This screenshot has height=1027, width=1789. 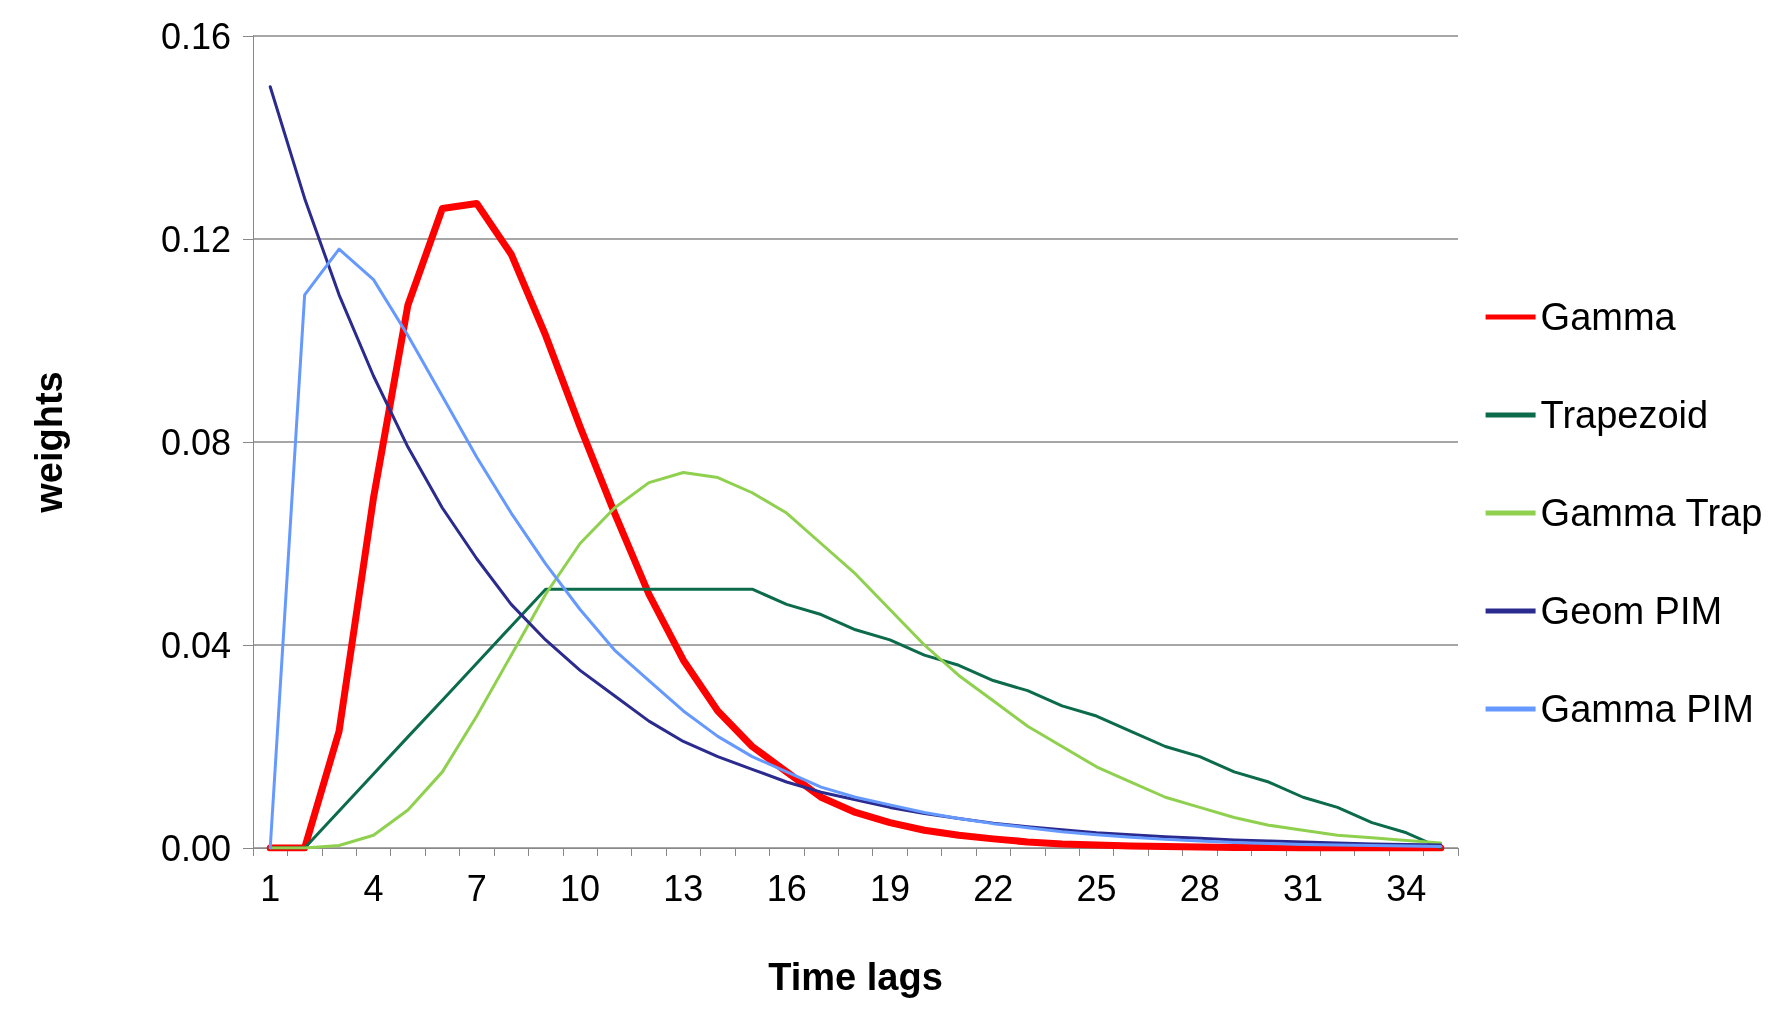 I want to click on y-tick-label: 0.00, so click(x=195, y=848).